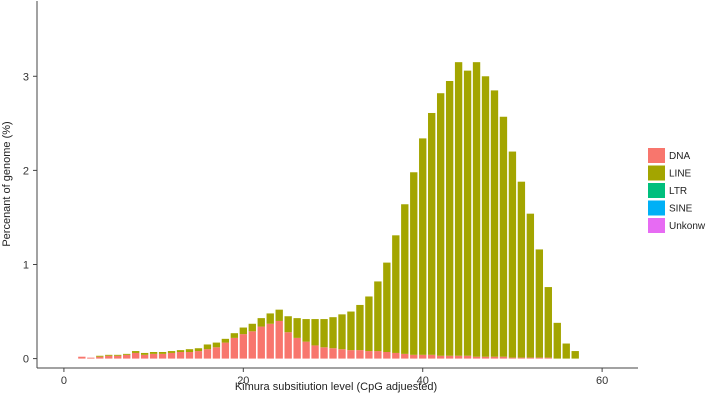  Describe the element at coordinates (423, 381) in the screenshot. I see `x-tick-label: 40` at that location.